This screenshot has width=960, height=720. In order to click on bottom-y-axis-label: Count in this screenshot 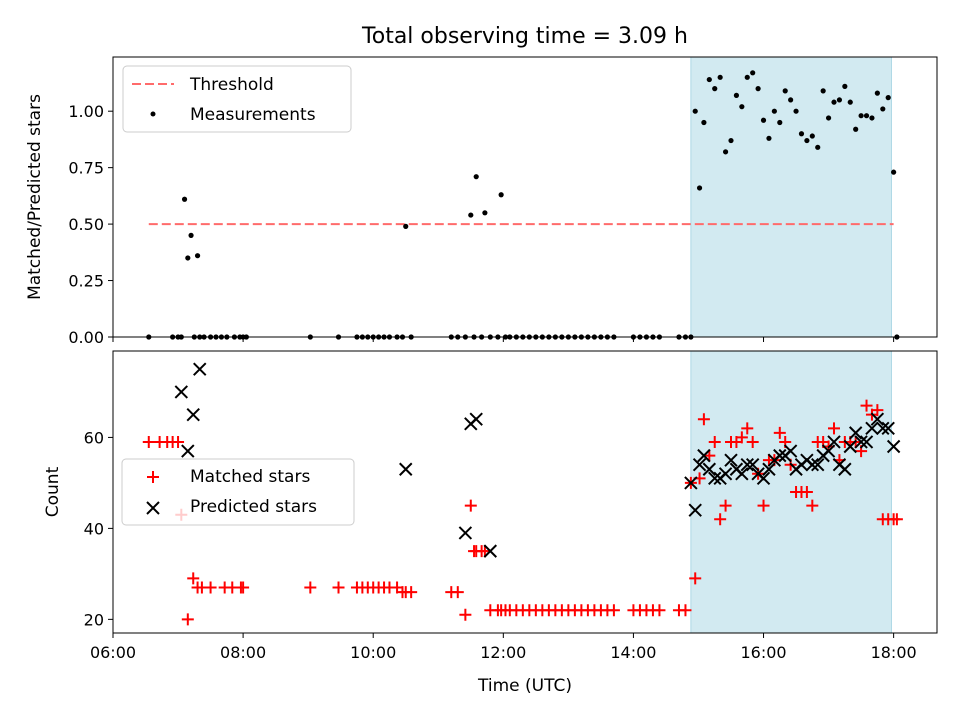, I will do `click(53, 491)`.